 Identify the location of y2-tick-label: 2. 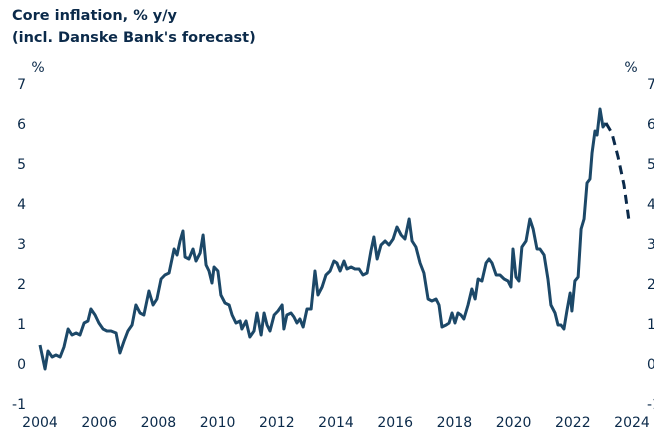
(650, 285).